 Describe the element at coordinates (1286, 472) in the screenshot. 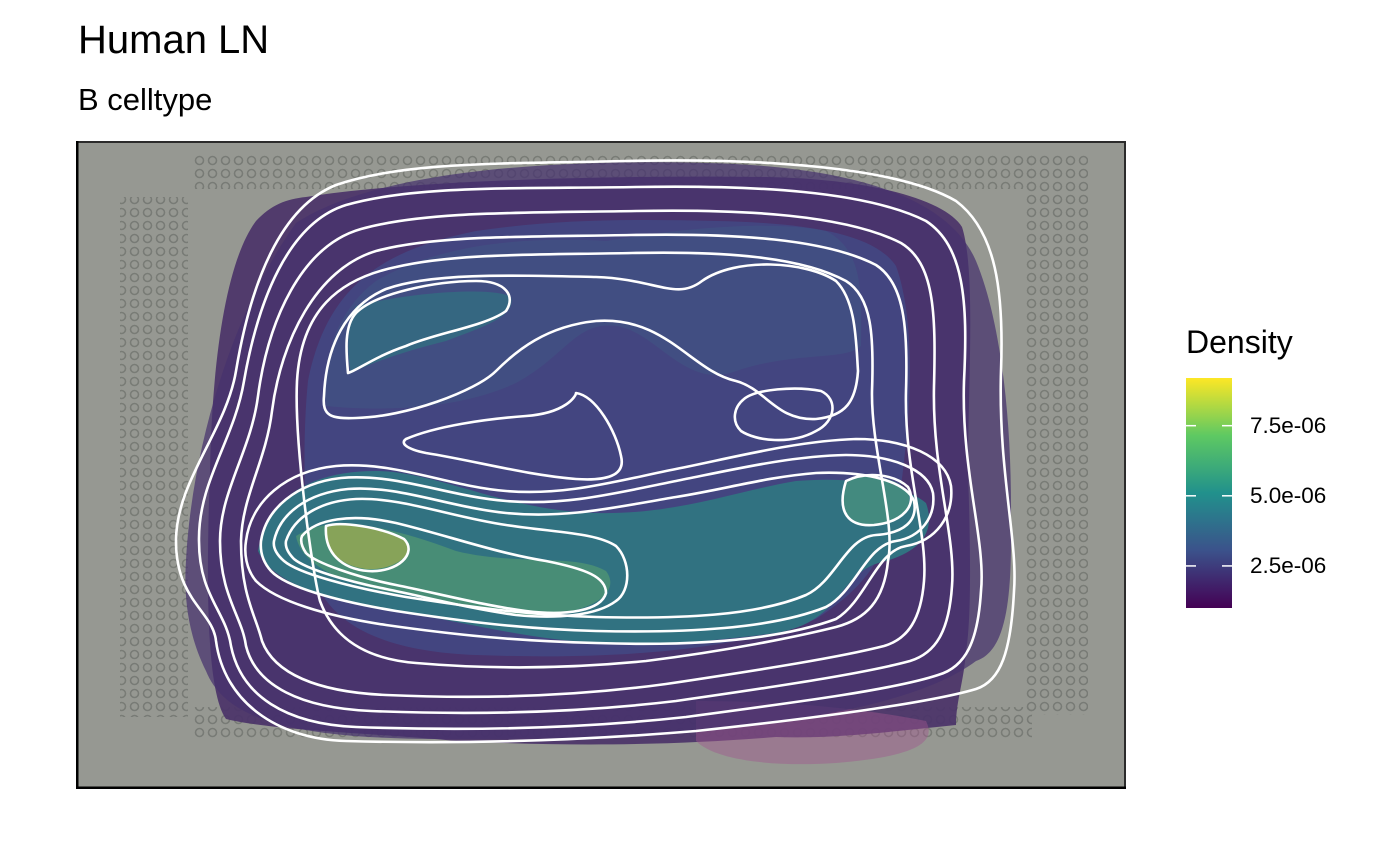

I see `density-legend: Density 2.5e-06 5.0e-06 7.5e-06` at that location.